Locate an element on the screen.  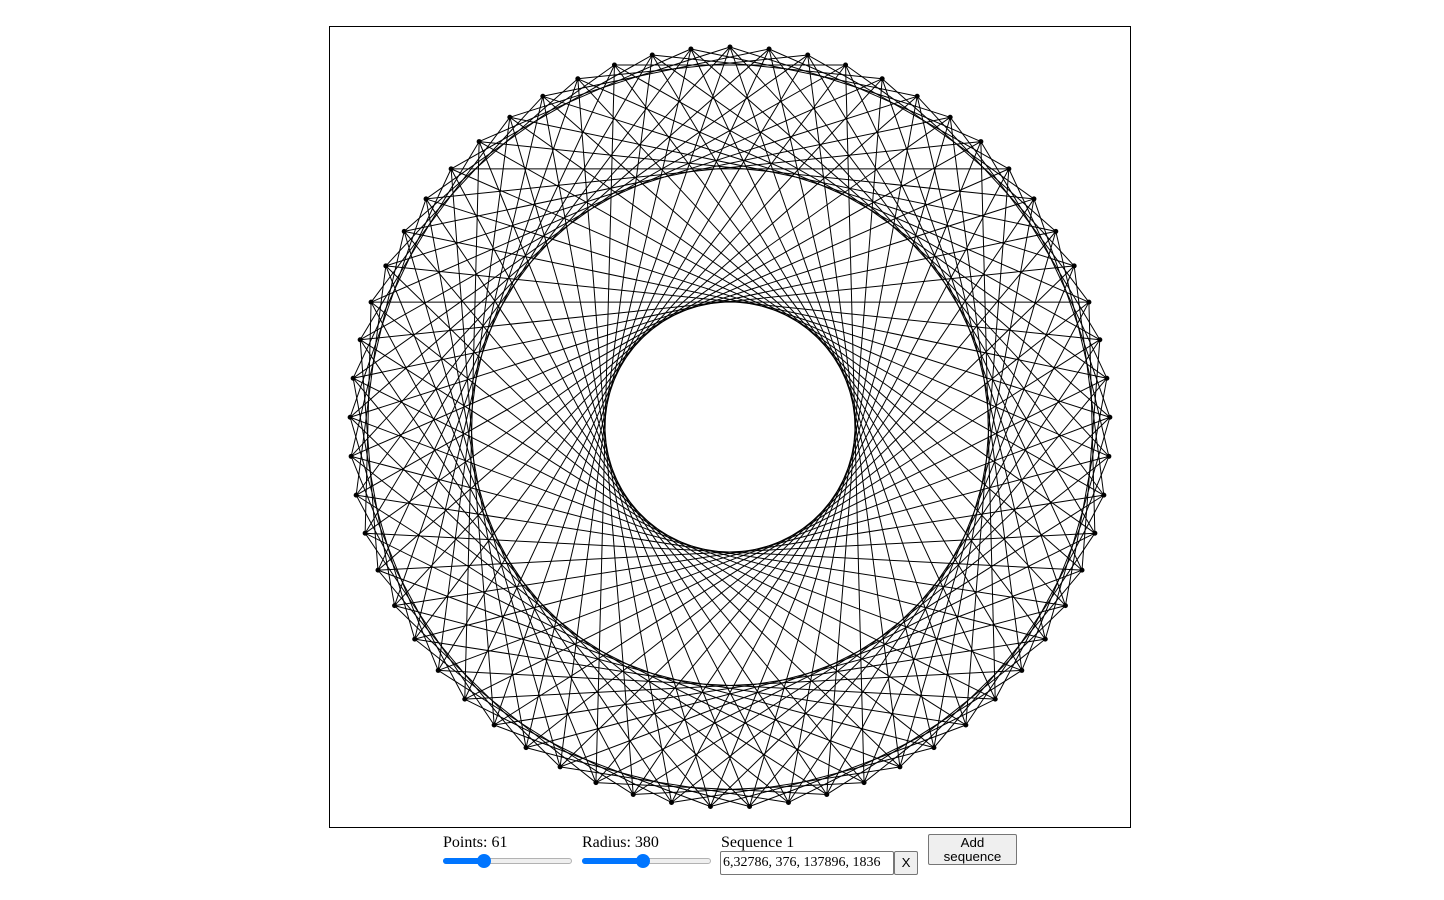
points-label: Points: 61 is located at coordinates (475, 842).